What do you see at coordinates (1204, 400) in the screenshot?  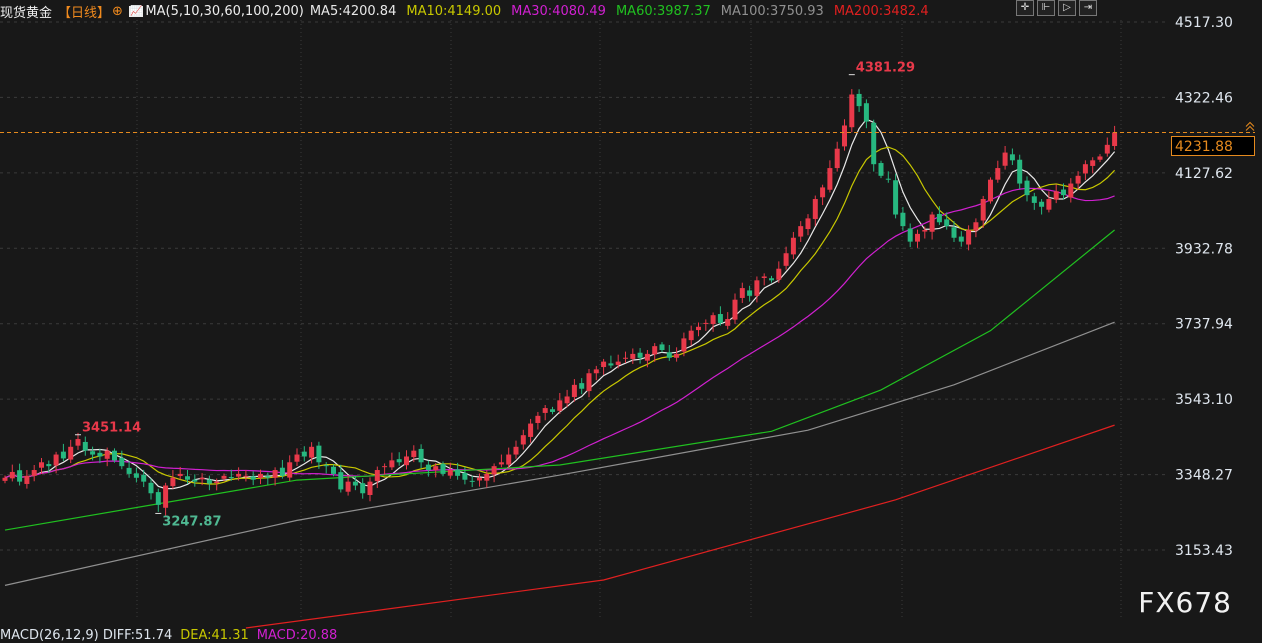 I see `y-tick-label: 3543.10` at bounding box center [1204, 400].